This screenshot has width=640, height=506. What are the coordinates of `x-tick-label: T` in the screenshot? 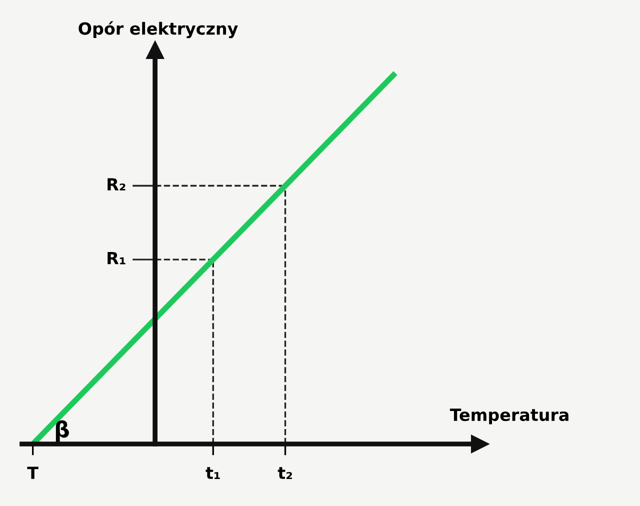 It's located at (32, 472).